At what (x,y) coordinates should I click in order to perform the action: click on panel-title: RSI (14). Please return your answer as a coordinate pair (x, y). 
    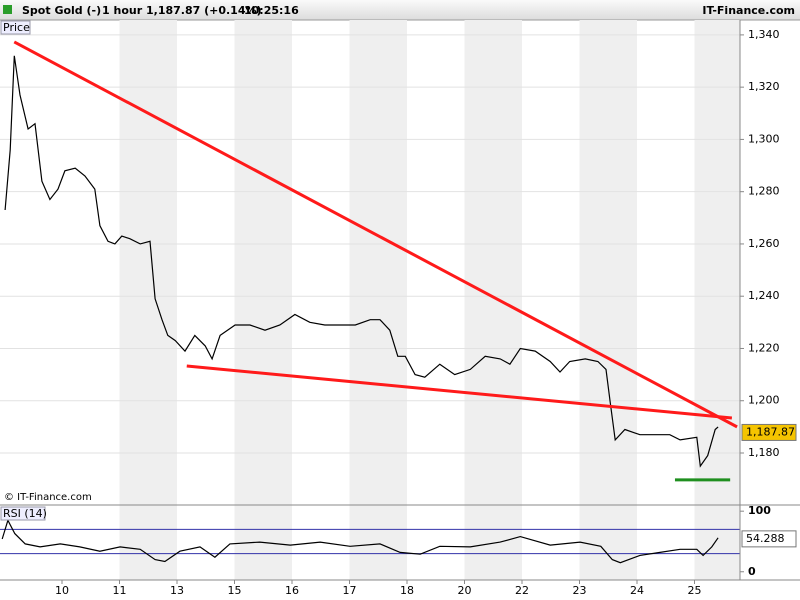
    Looking at the image, I should click on (25, 513).